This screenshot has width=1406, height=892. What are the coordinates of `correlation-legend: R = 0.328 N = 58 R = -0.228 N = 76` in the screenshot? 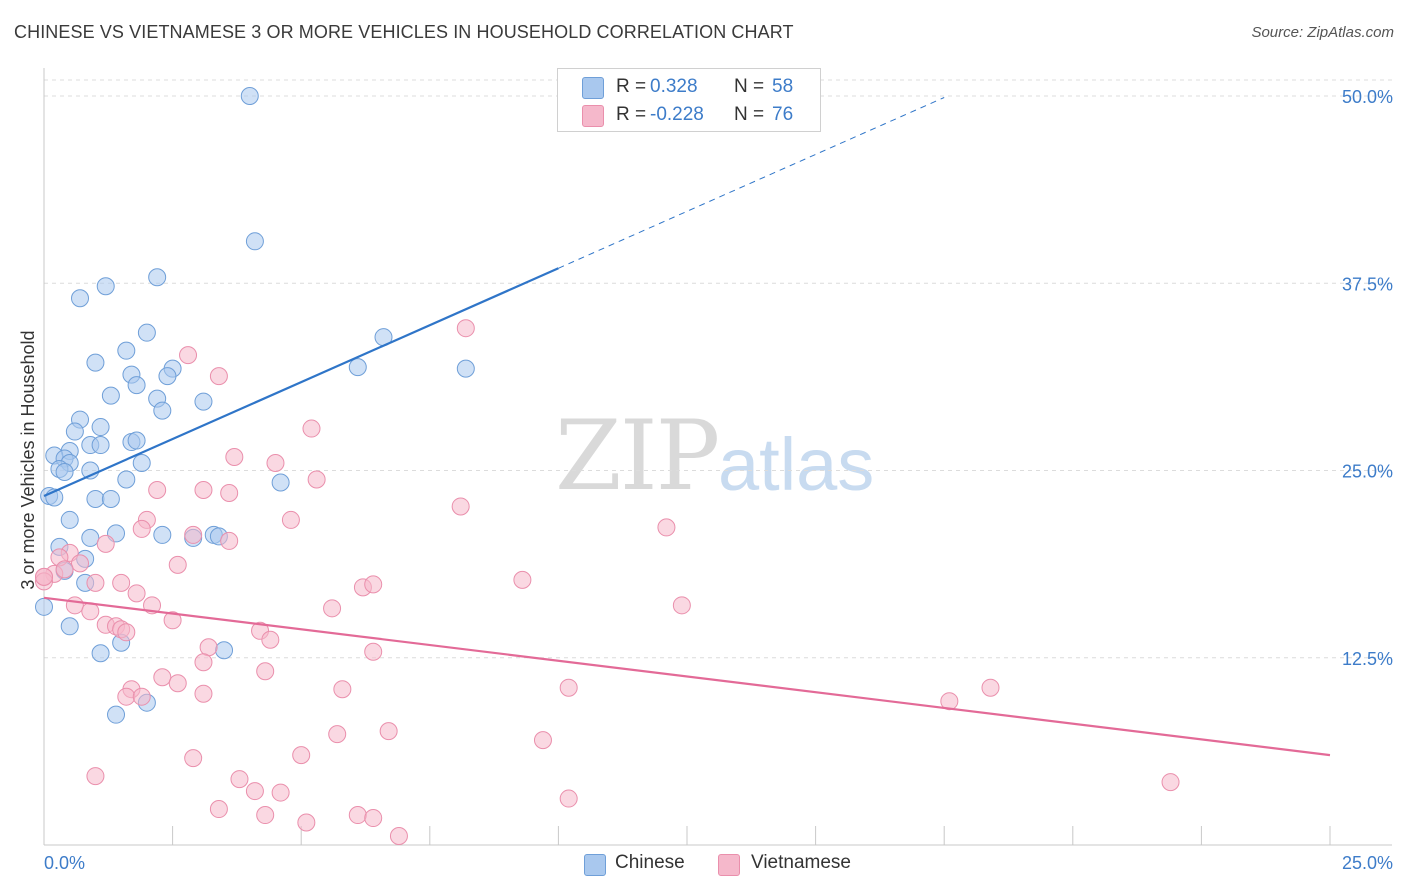 It's located at (689, 100).